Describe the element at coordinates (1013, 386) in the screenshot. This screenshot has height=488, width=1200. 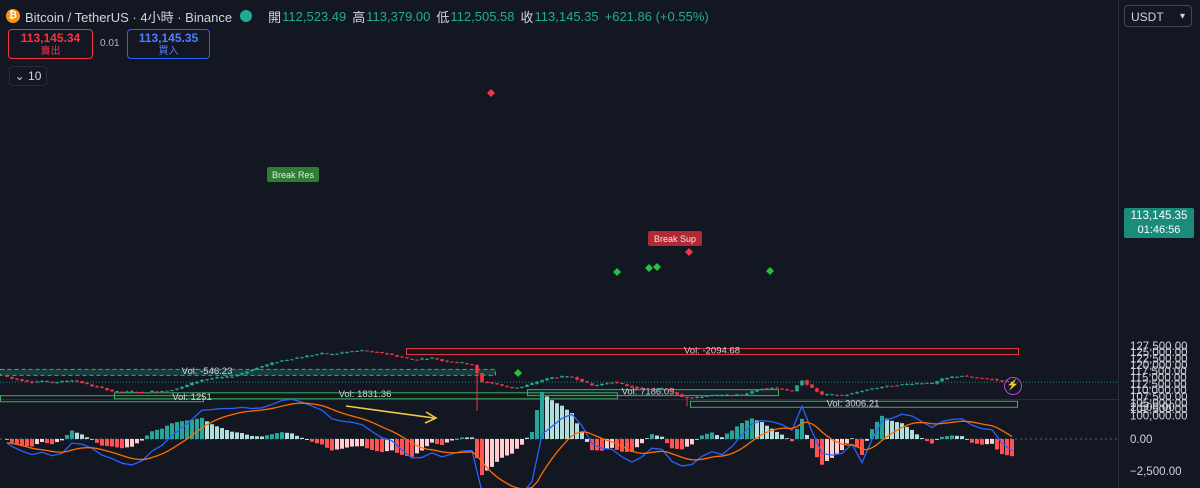
I see `lightning-icon: ⚡` at that location.